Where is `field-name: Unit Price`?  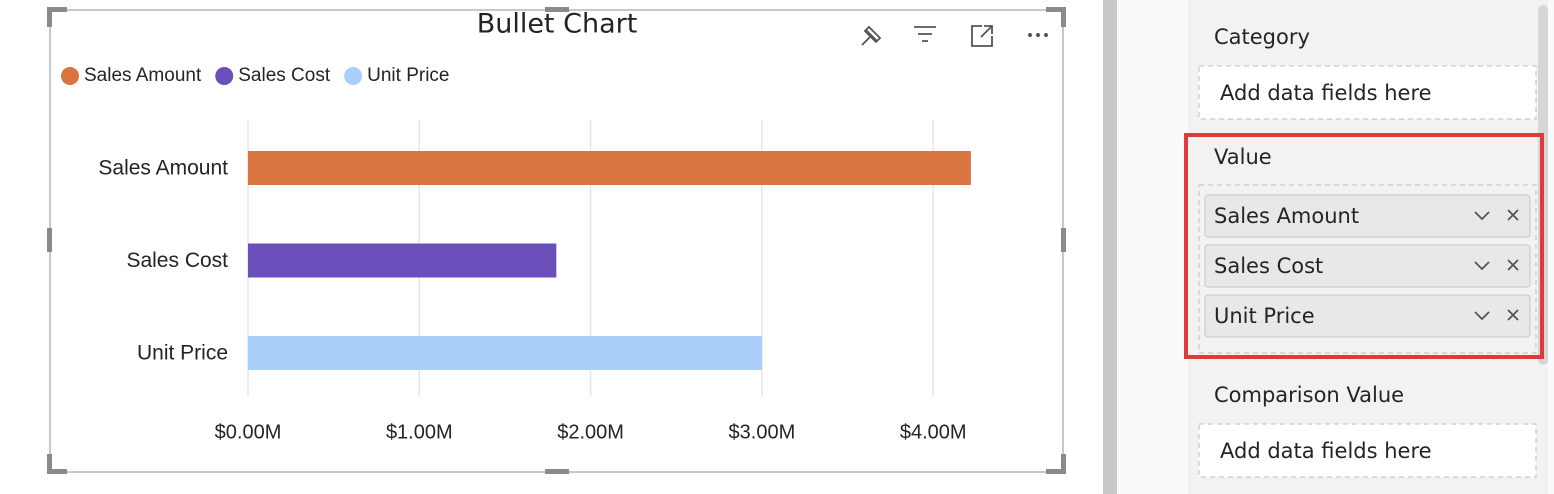
field-name: Unit Price is located at coordinates (1264, 316).